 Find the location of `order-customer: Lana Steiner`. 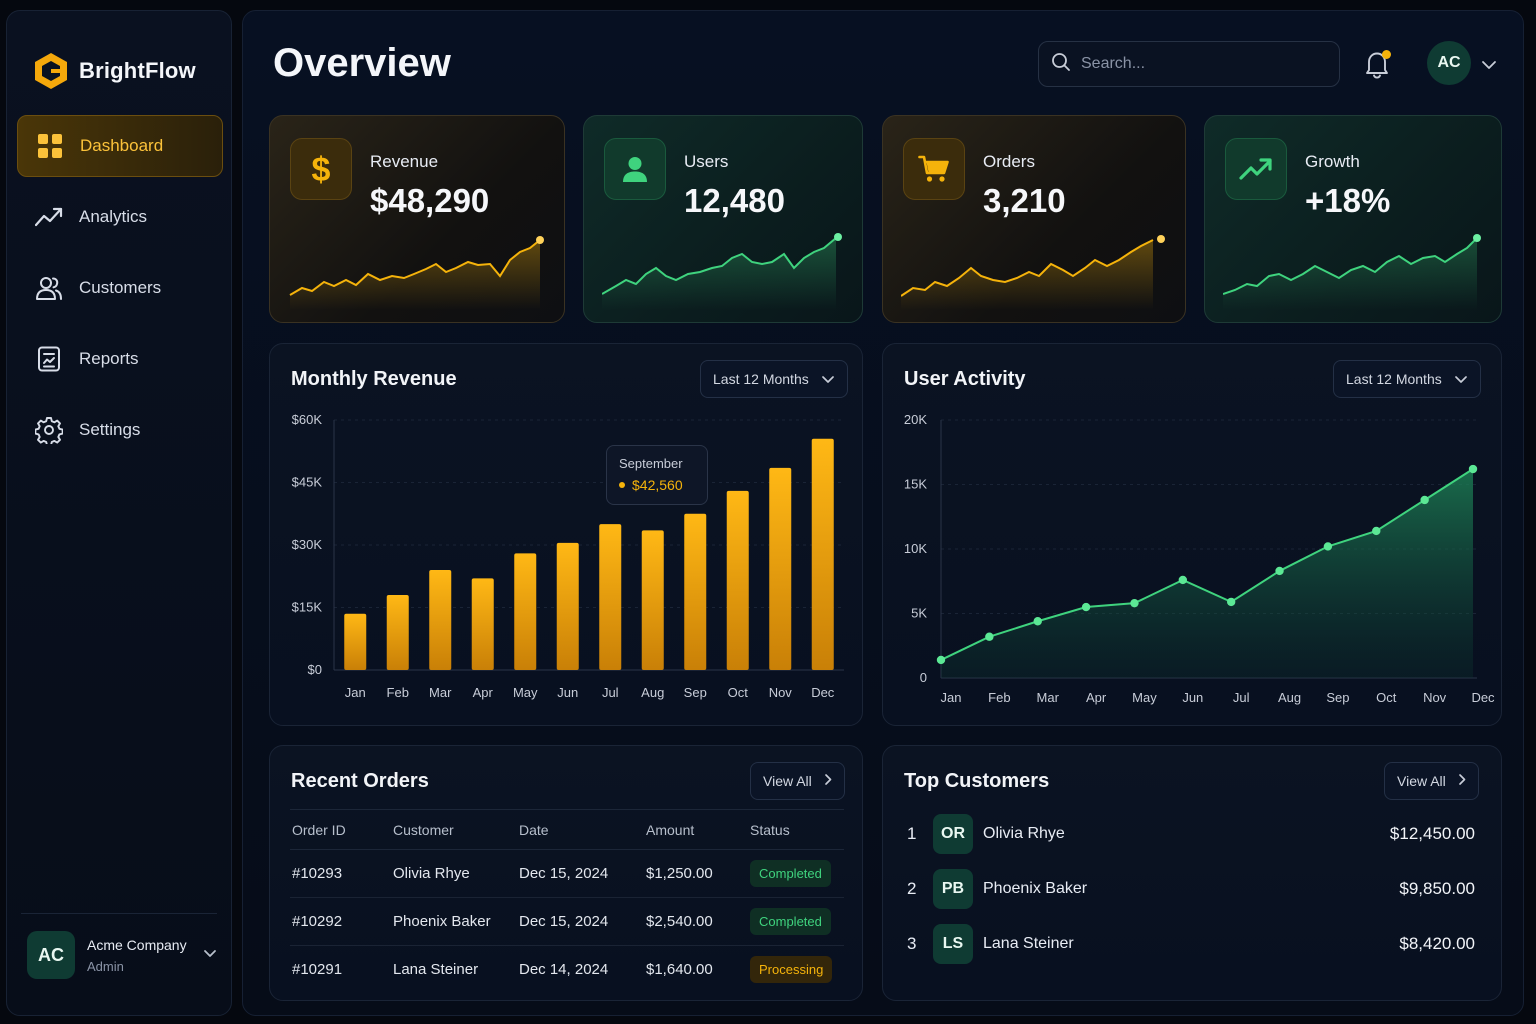

order-customer: Lana Steiner is located at coordinates (436, 970).